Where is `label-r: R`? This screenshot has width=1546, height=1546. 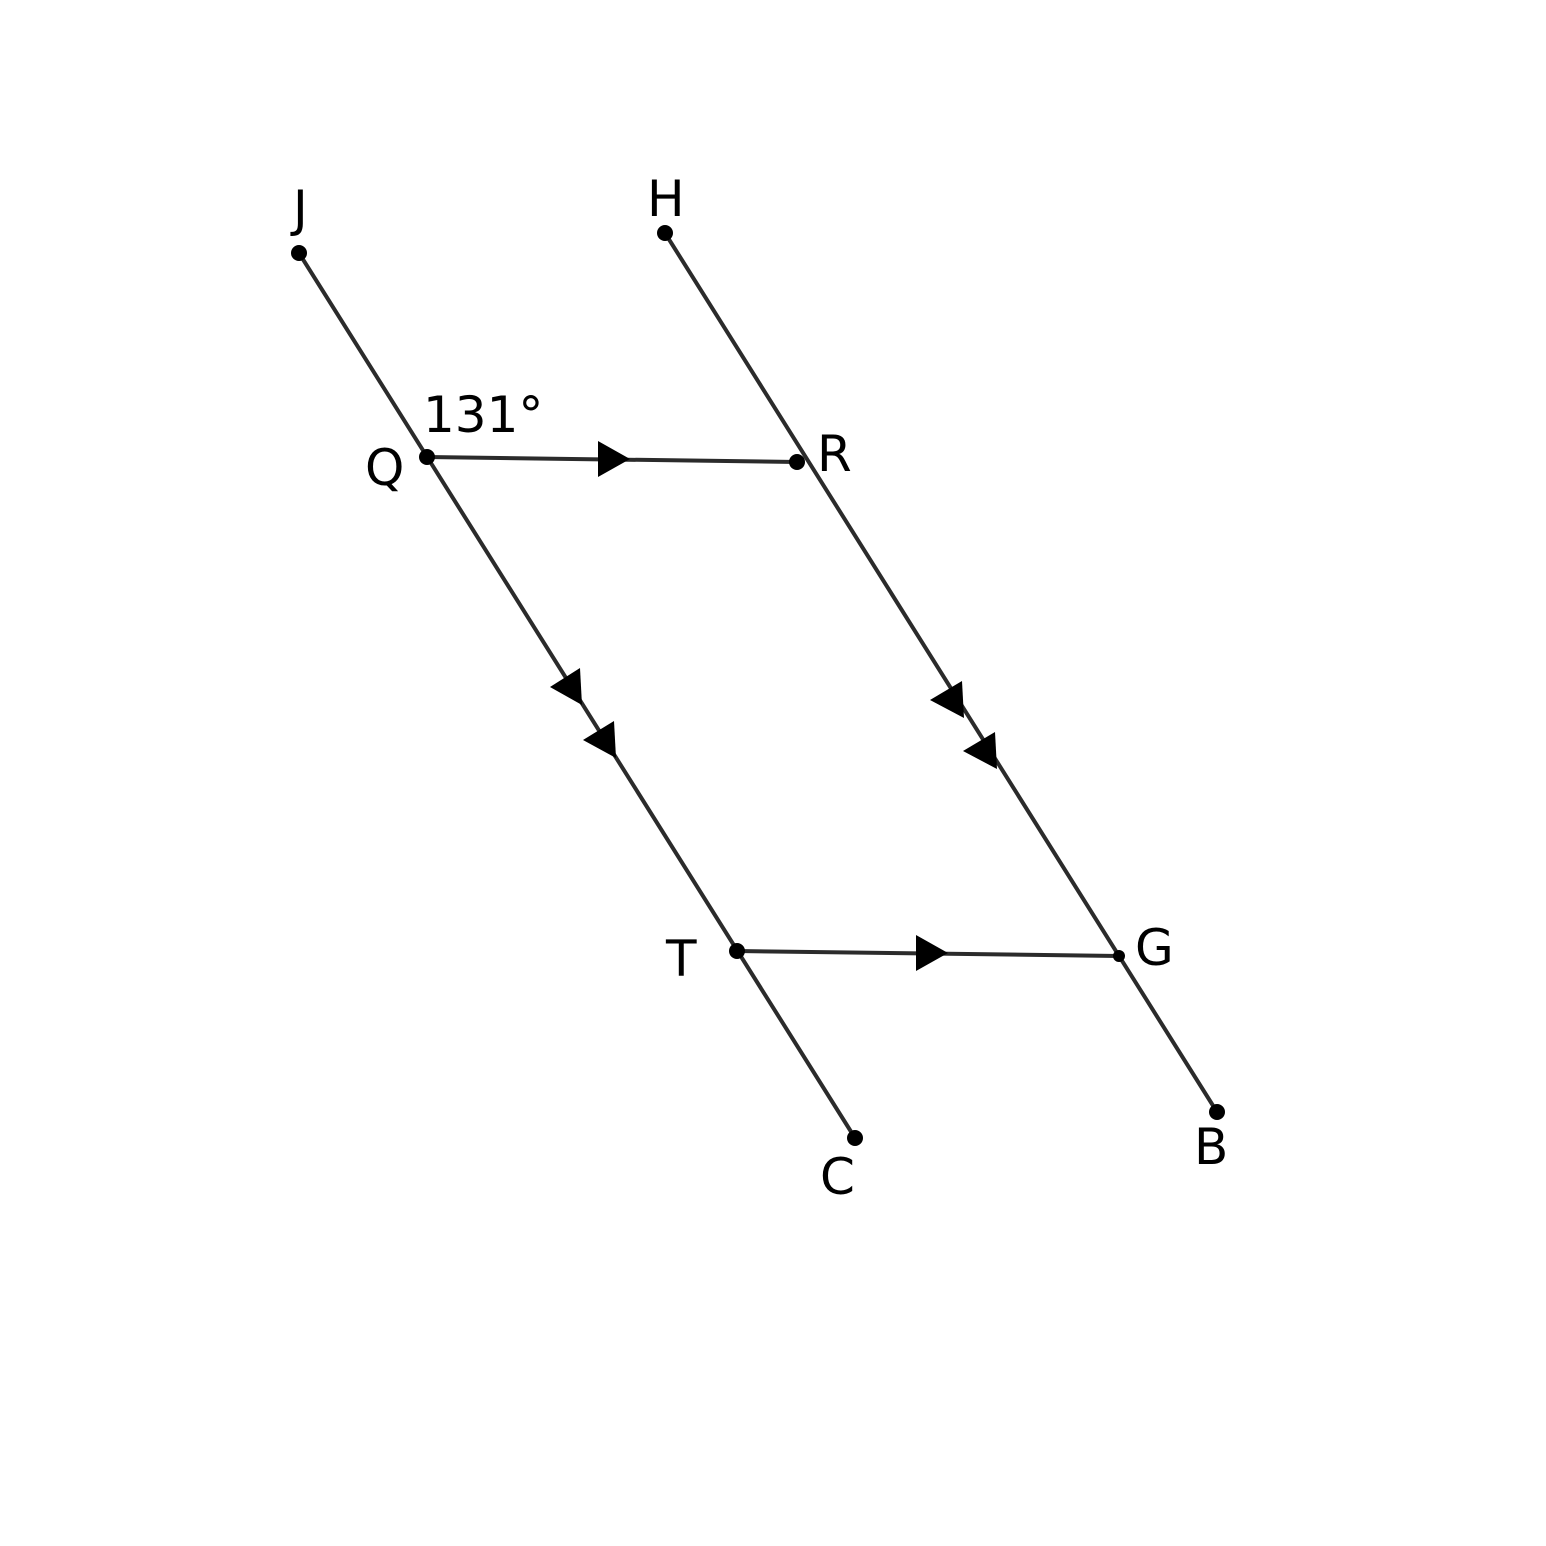
label-r: R is located at coordinates (834, 454).